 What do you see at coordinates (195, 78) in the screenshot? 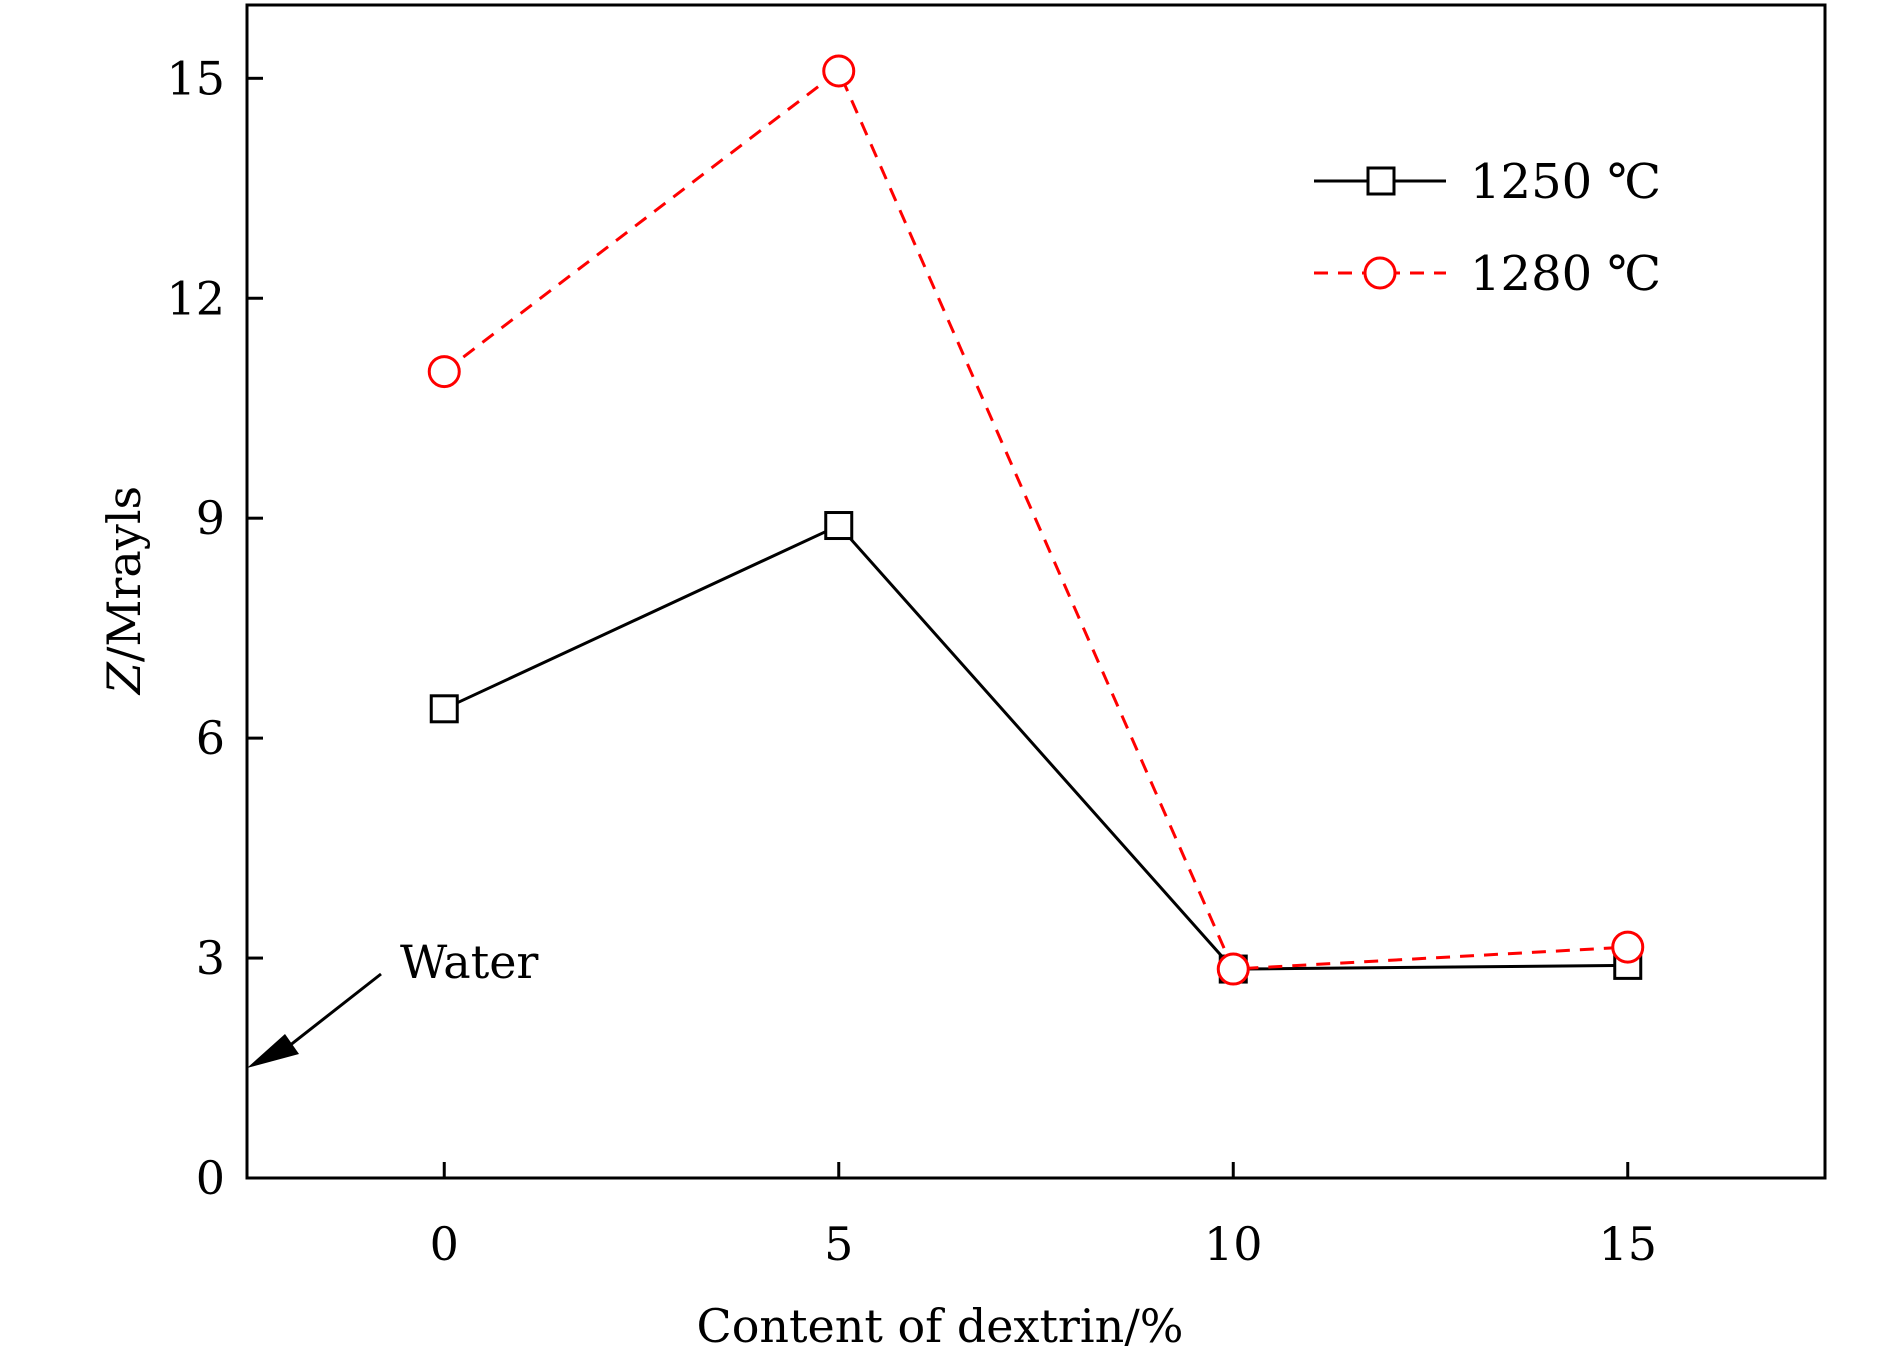
I see `y-tick-label: 15` at bounding box center [195, 78].